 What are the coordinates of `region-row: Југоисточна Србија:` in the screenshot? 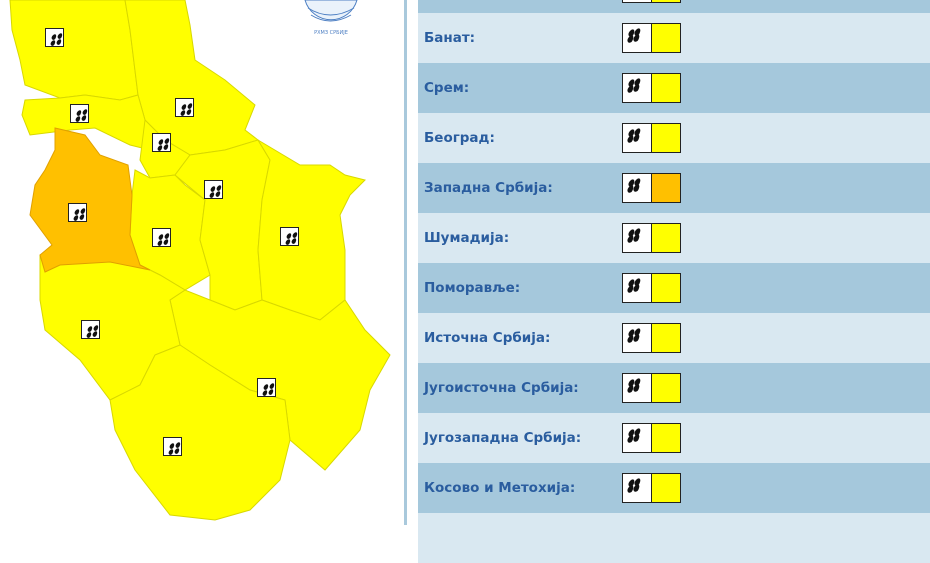 It's located at (674, 388).